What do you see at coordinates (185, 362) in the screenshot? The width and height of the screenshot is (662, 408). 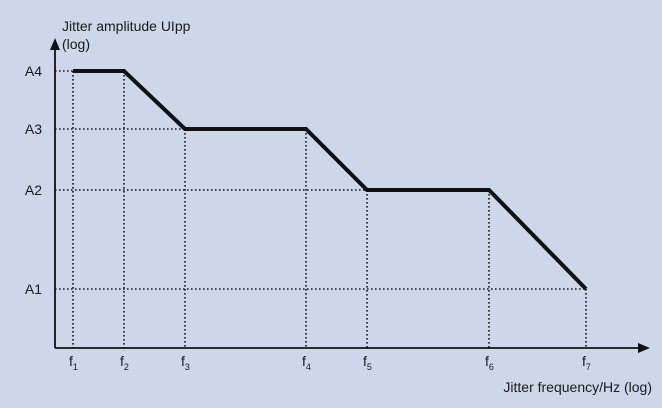 I see `x-label: f3` at bounding box center [185, 362].